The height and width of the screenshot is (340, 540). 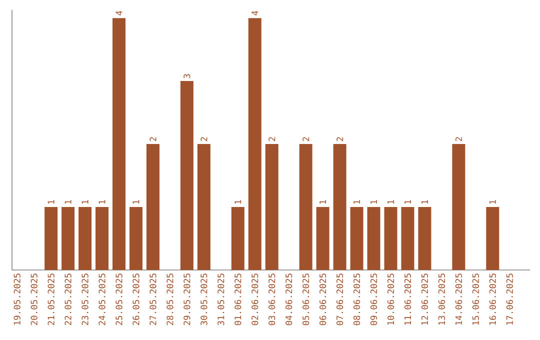 What do you see at coordinates (17, 299) in the screenshot?
I see `x-tick-label: 19.05.2025` at bounding box center [17, 299].